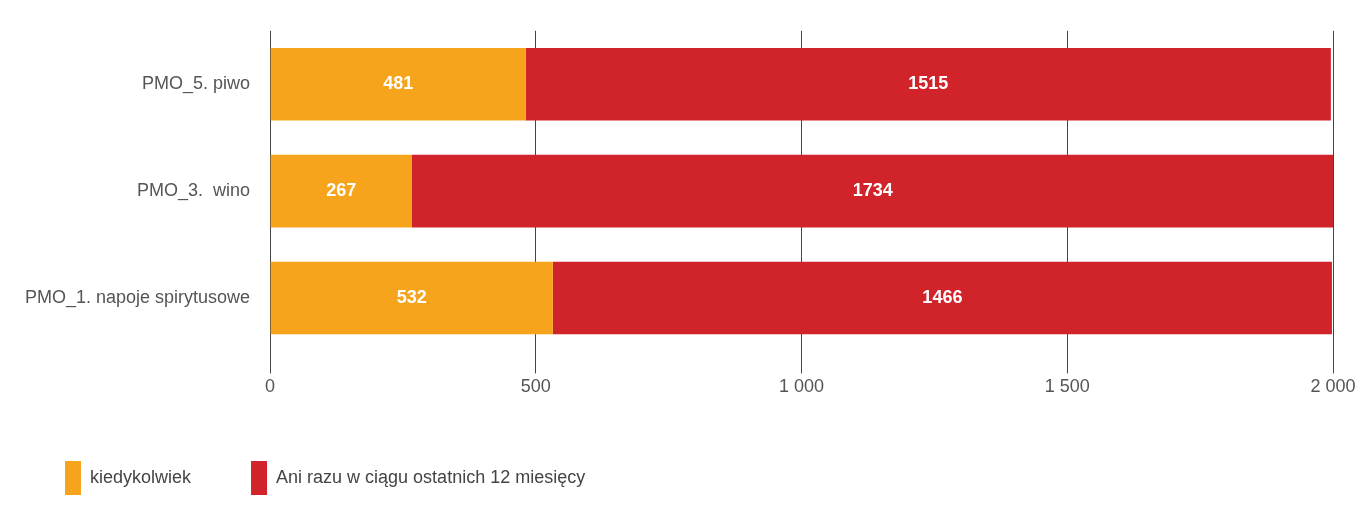 This screenshot has height=505, width=1363. Describe the element at coordinates (942, 296) in the screenshot. I see `data-label: 1466` at that location.